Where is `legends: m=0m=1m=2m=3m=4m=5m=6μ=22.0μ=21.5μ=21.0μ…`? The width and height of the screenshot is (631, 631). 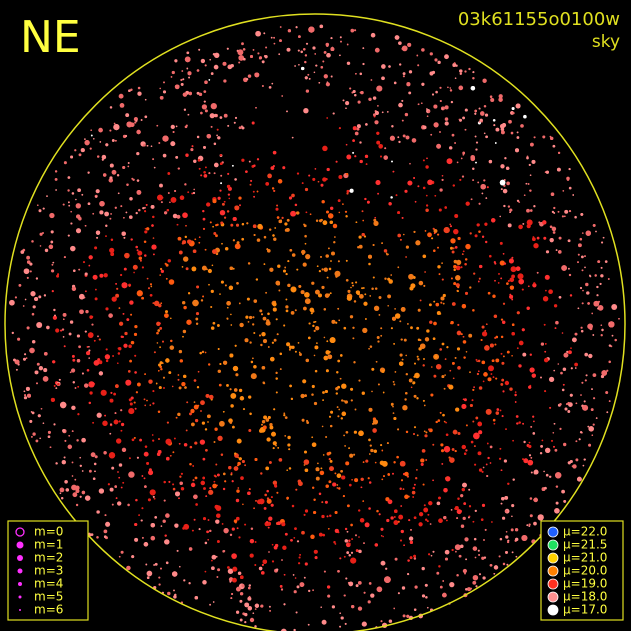 legends: m=0m=1m=2m=3m=4m=5m=6μ=22.0μ=21.5μ=21.0μ… is located at coordinates (311, 571).